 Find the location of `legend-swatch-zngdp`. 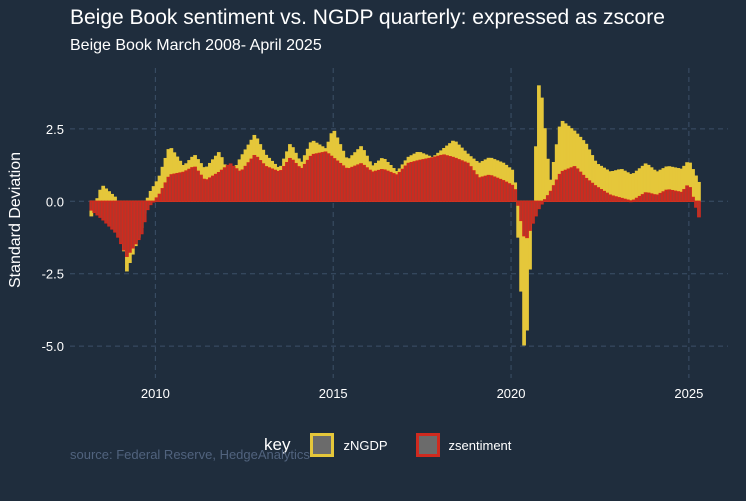

legend-swatch-zngdp is located at coordinates (322, 445).